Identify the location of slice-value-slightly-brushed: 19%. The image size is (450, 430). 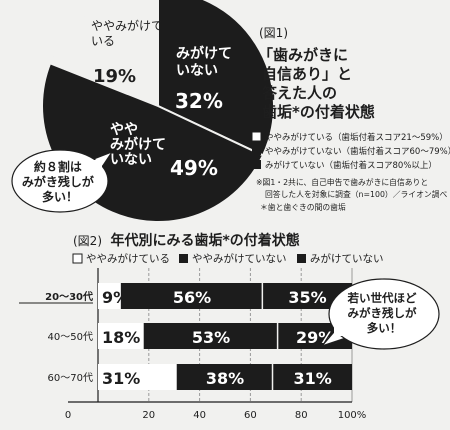
(114, 76).